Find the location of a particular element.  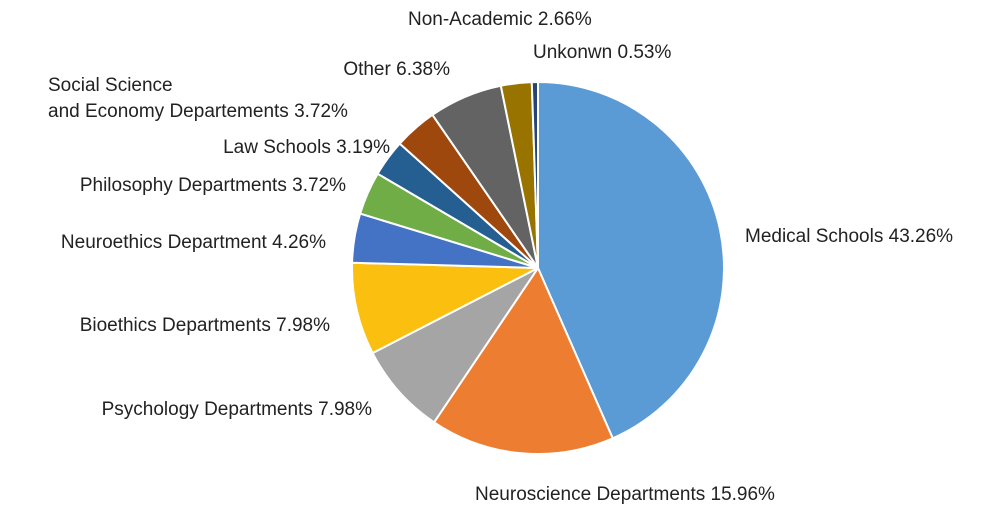

slice-value-label: 6.38% is located at coordinates (423, 69).